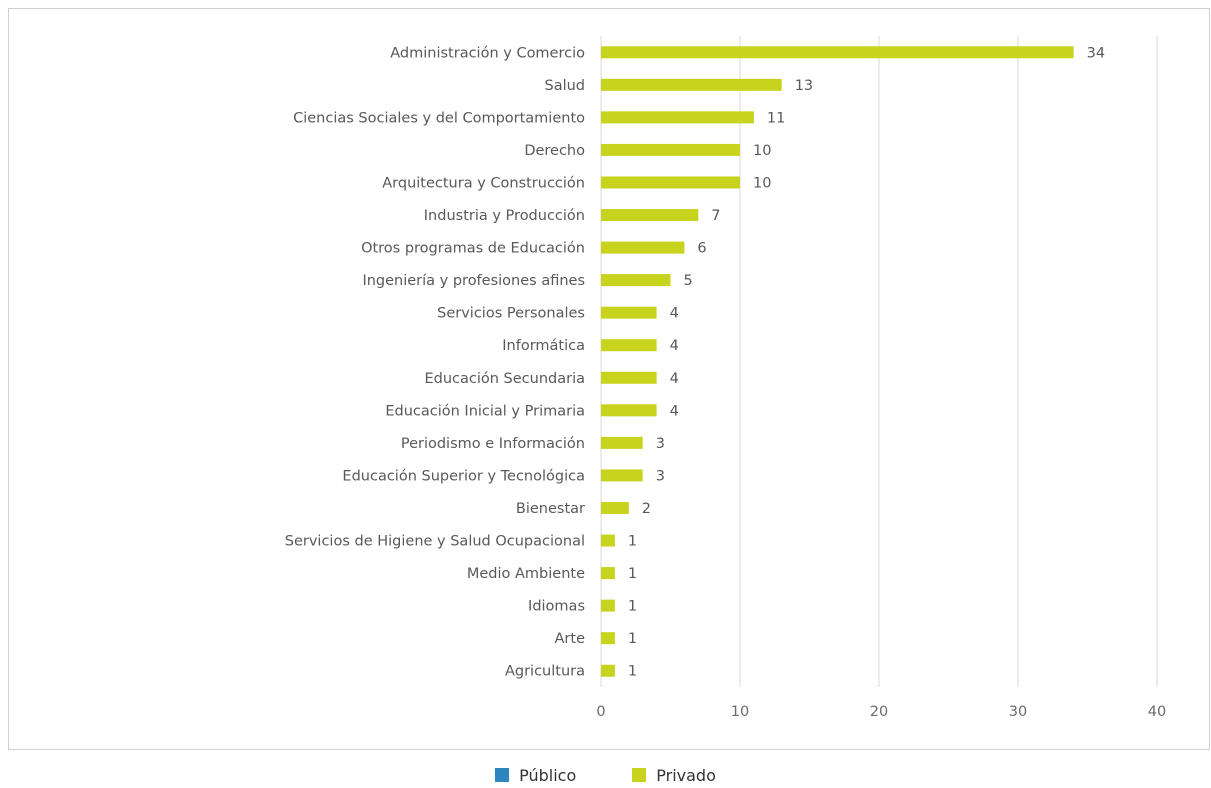 The image size is (1211, 788). Describe the element at coordinates (804, 86) in the screenshot. I see `data-label: 13` at that location.